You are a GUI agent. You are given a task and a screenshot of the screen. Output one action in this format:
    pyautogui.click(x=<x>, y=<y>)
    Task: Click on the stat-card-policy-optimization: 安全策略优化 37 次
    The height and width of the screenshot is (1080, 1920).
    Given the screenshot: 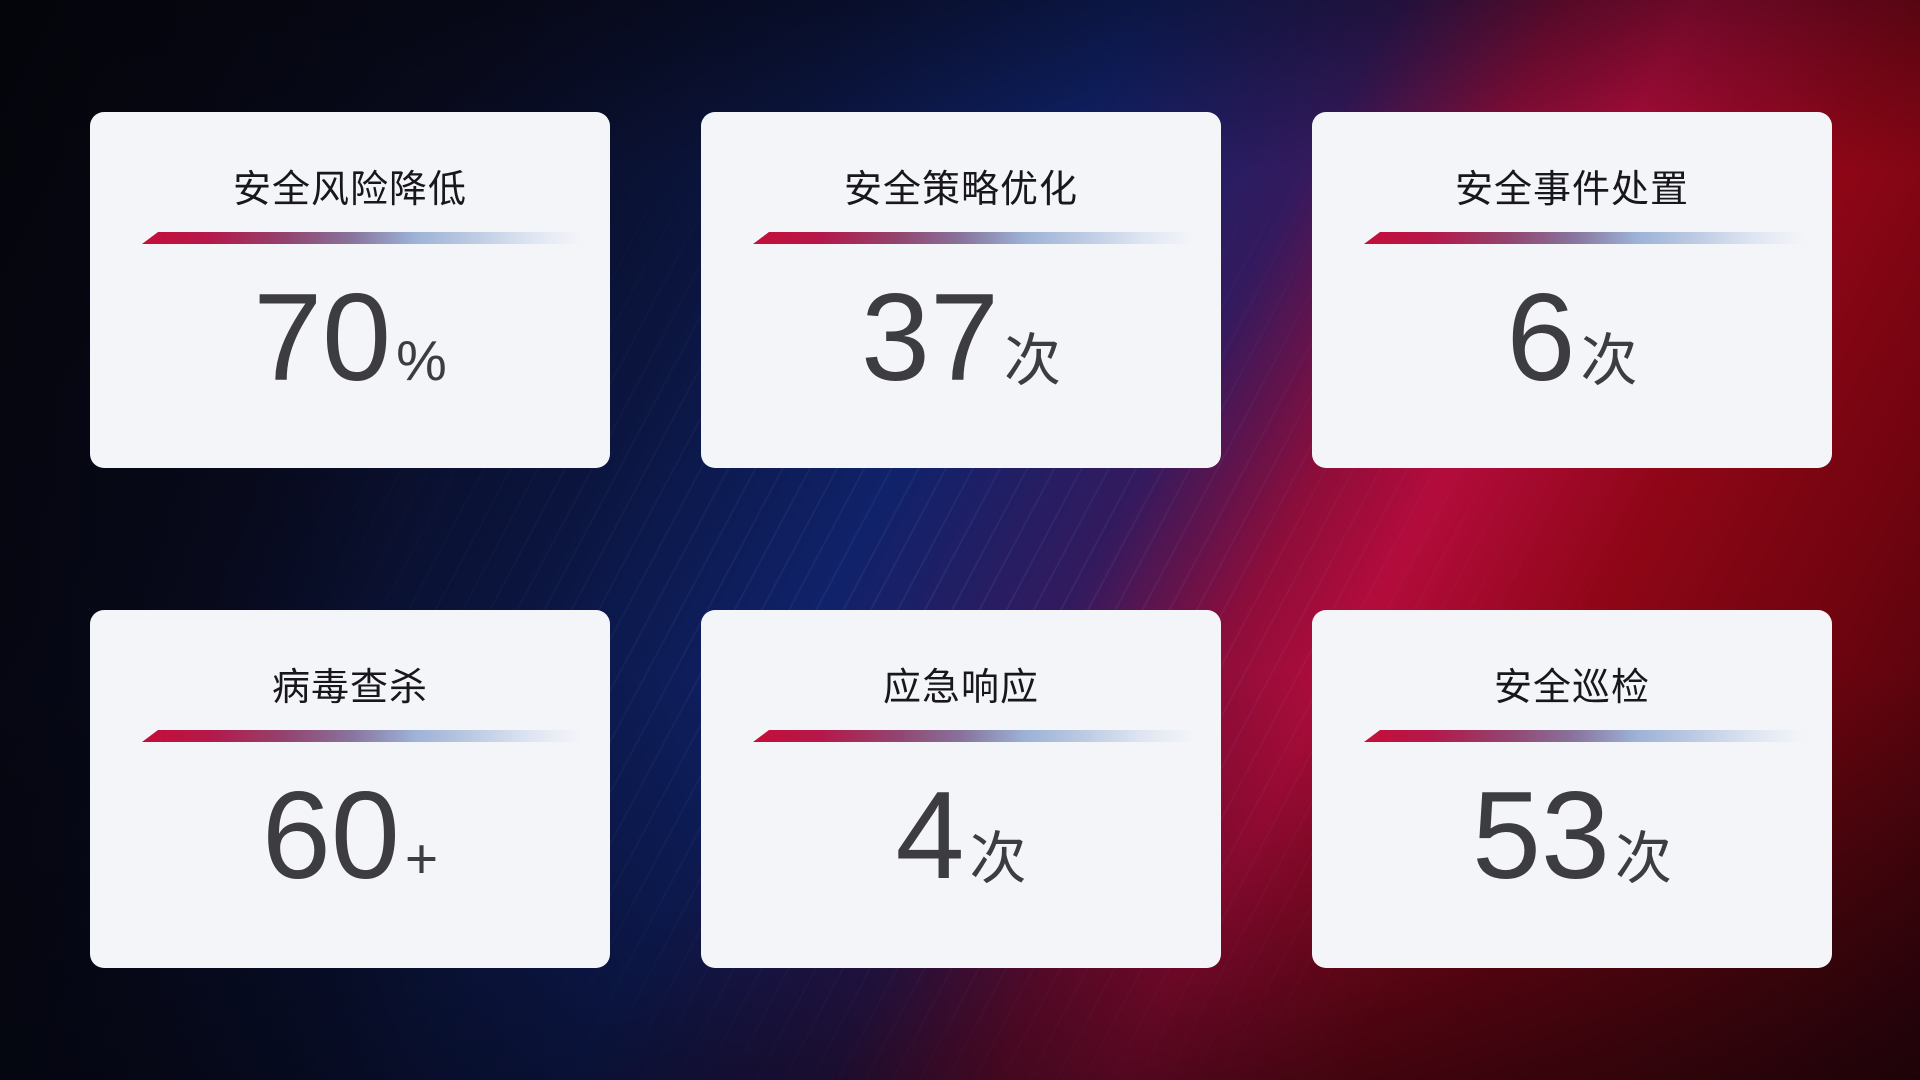 What is the action you would take?
    pyautogui.click(x=961, y=290)
    